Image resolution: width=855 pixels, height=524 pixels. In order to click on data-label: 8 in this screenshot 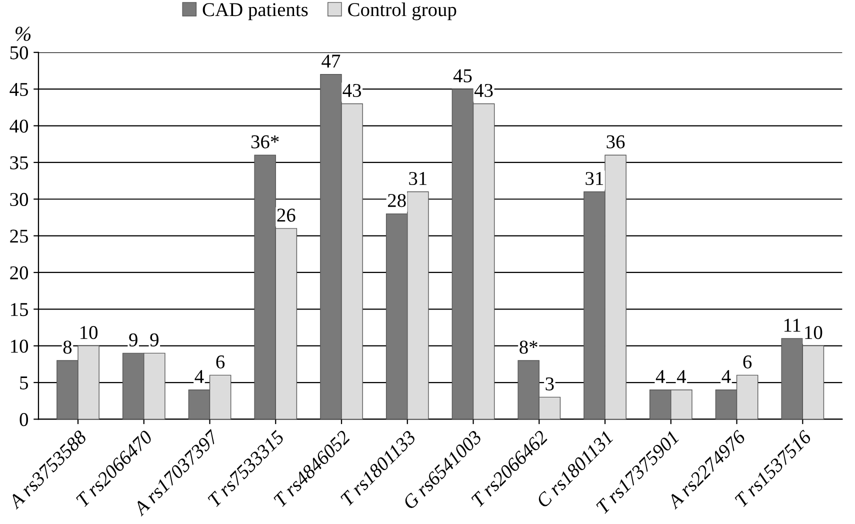, I will do `click(67, 347)`.